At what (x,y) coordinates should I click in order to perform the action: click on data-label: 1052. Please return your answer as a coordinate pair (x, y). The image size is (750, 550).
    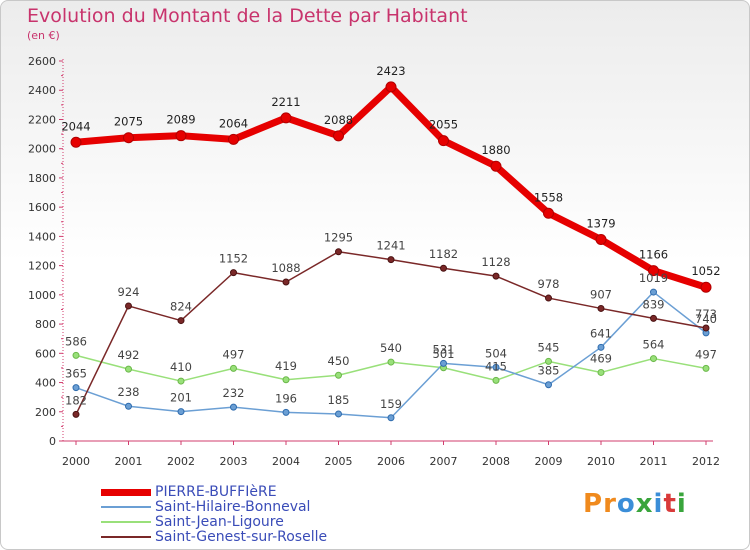
    Looking at the image, I should click on (705, 271).